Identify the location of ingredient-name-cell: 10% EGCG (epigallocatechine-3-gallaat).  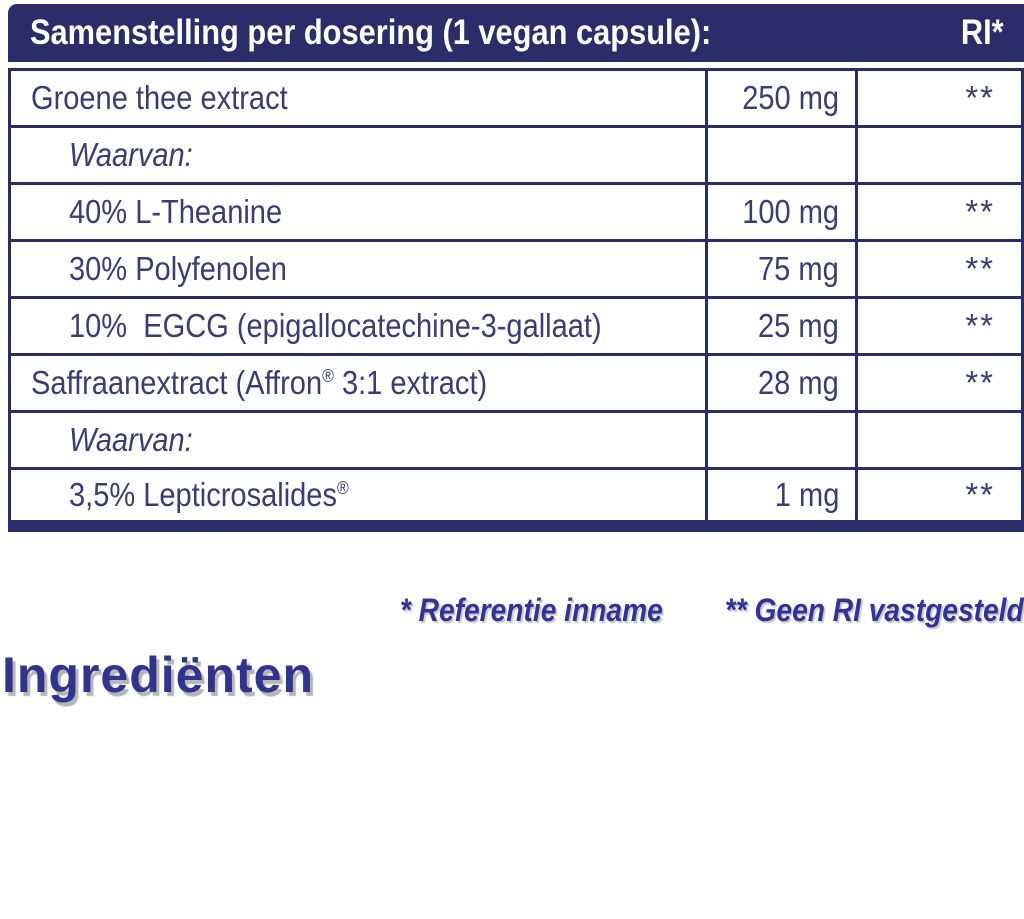
(358, 326).